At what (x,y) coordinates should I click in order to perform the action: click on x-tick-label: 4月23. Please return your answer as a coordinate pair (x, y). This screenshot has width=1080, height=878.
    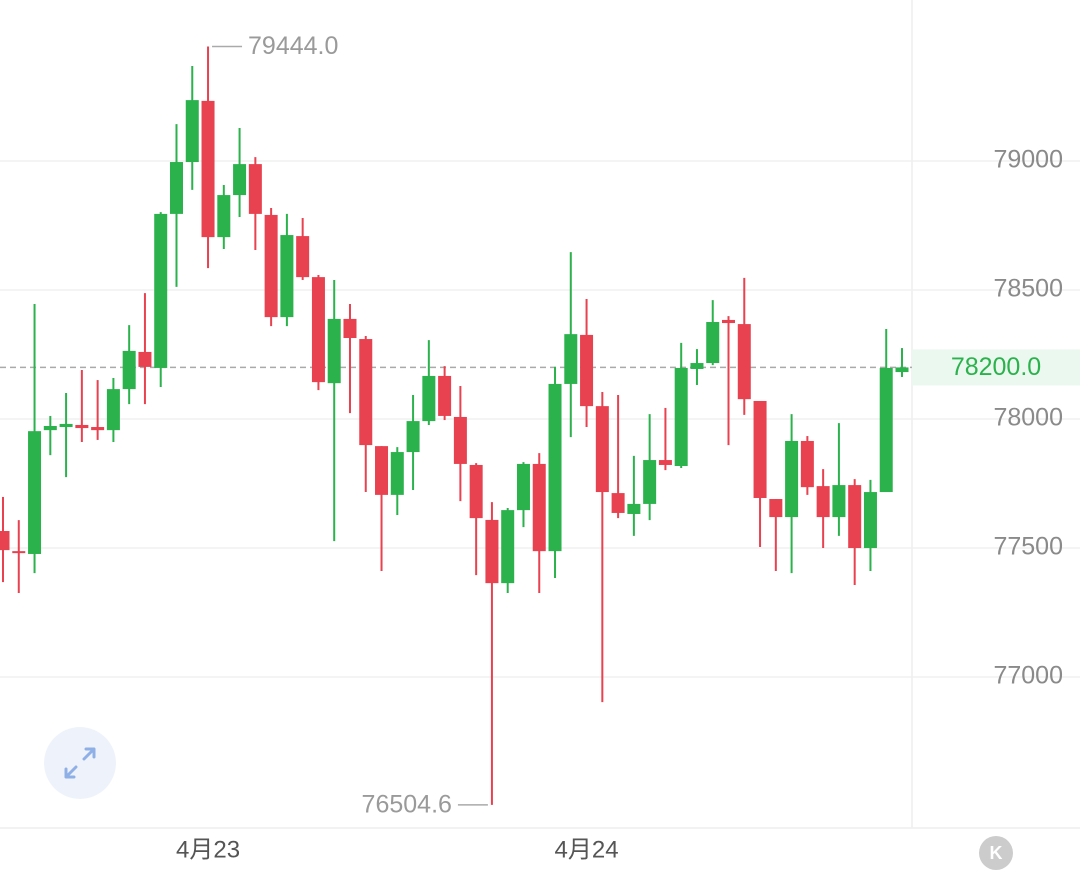
    Looking at the image, I should click on (208, 849).